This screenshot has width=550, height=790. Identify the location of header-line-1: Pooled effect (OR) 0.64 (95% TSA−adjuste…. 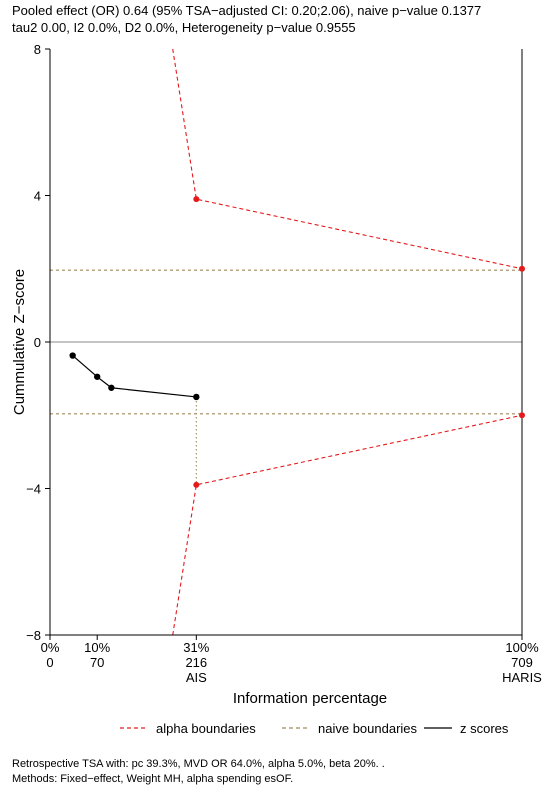
(247, 10).